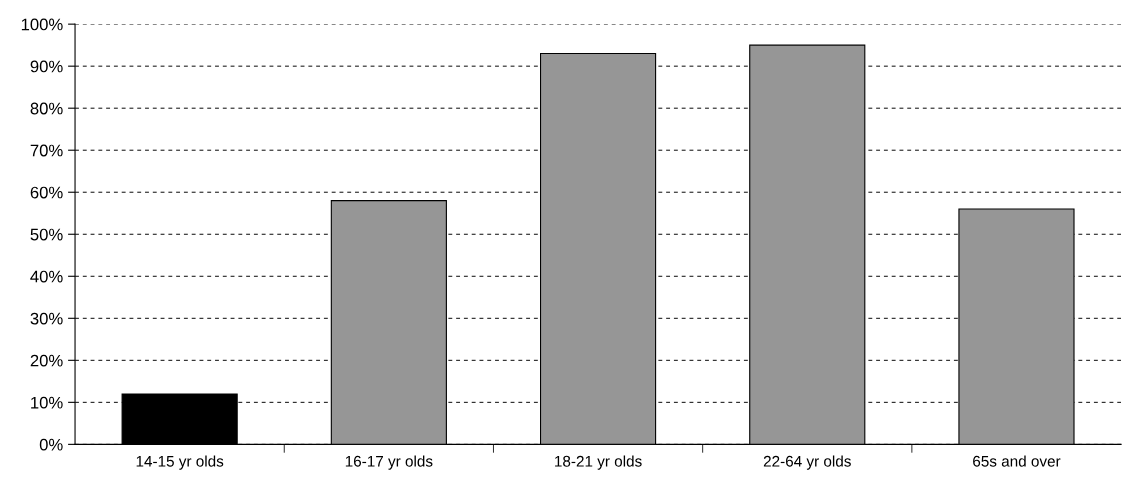 Image resolution: width=1137 pixels, height=483 pixels. Describe the element at coordinates (389, 462) in the screenshot. I see `x-tick-label: 16-17 yr olds` at that location.